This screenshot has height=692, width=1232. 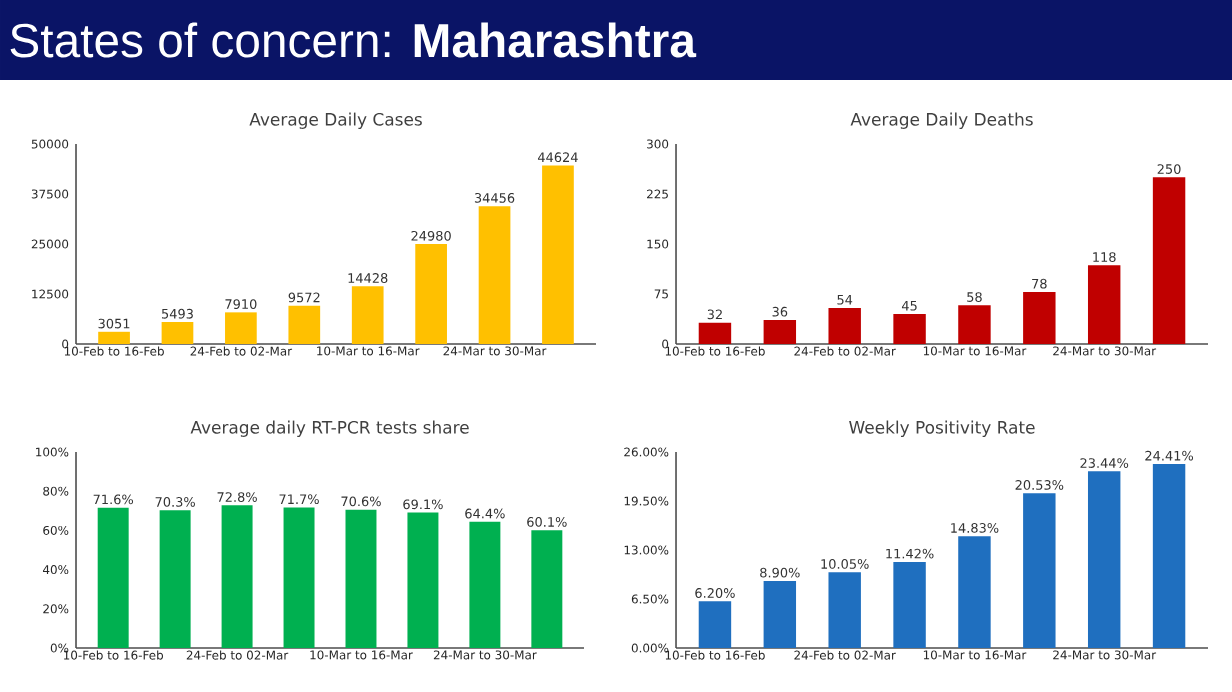 I want to click on chart-title: Weekly Positivity Rate, so click(x=942, y=428).